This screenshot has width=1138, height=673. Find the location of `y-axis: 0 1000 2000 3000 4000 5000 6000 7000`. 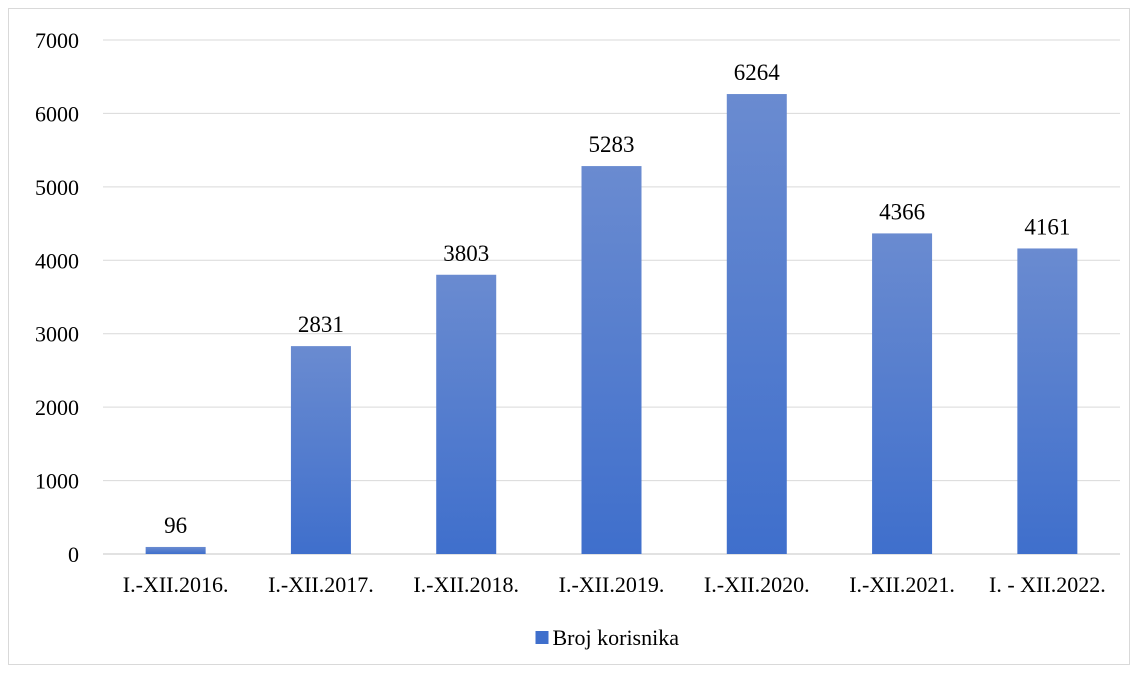

y-axis: 0 1000 2000 3000 4000 5000 6000 7000 is located at coordinates (57, 297).